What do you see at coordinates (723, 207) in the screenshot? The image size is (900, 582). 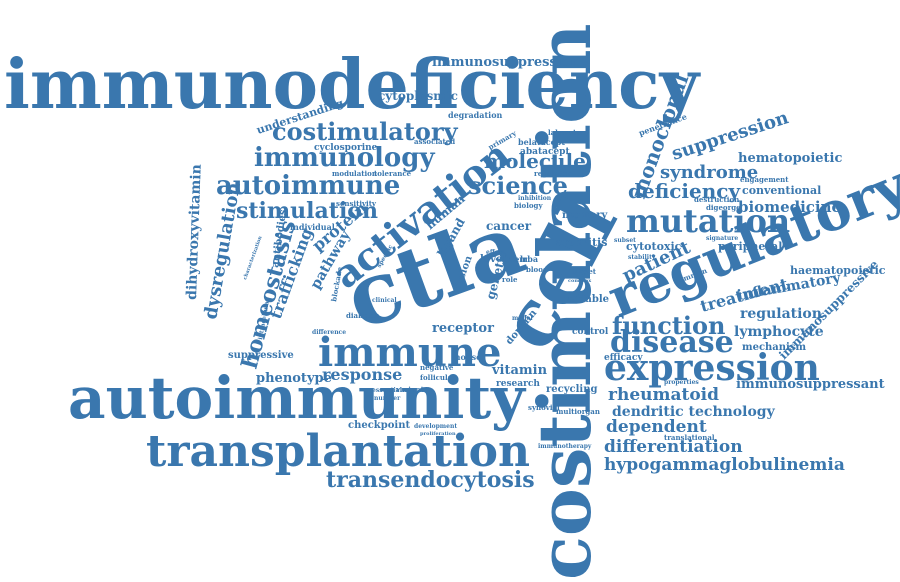 I see `word-digeorge: digeorge` at bounding box center [723, 207].